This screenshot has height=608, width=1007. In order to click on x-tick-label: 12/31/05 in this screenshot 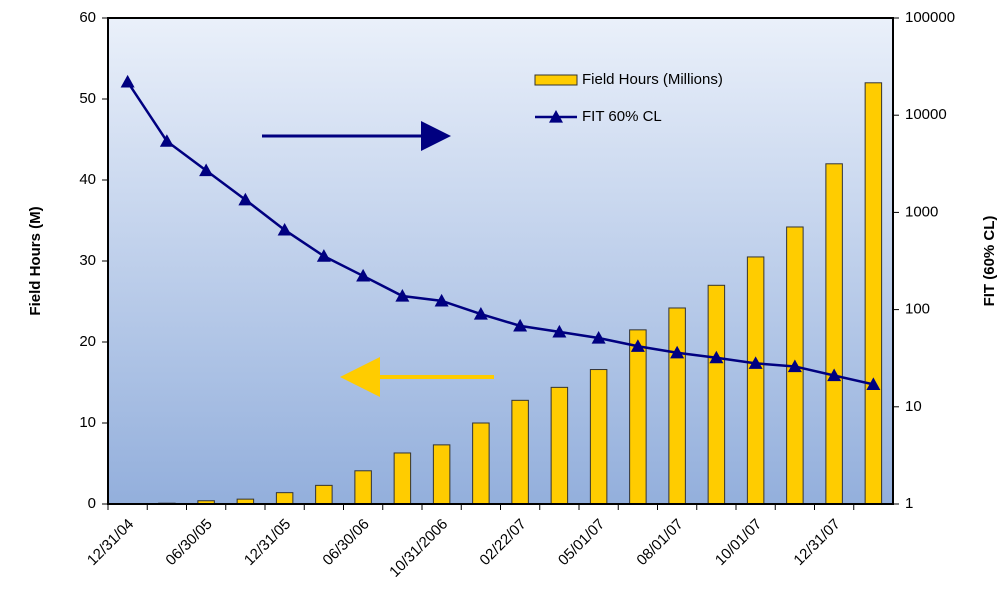, I will do `click(267, 542)`.